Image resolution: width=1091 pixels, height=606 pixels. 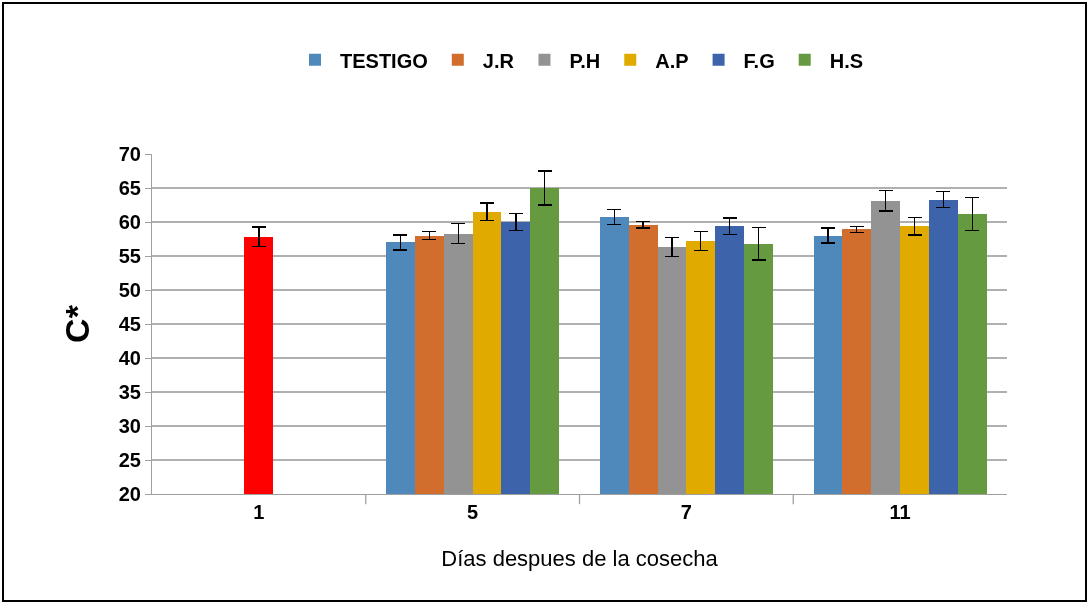 I want to click on legend-label: P.H, so click(x=585, y=60).